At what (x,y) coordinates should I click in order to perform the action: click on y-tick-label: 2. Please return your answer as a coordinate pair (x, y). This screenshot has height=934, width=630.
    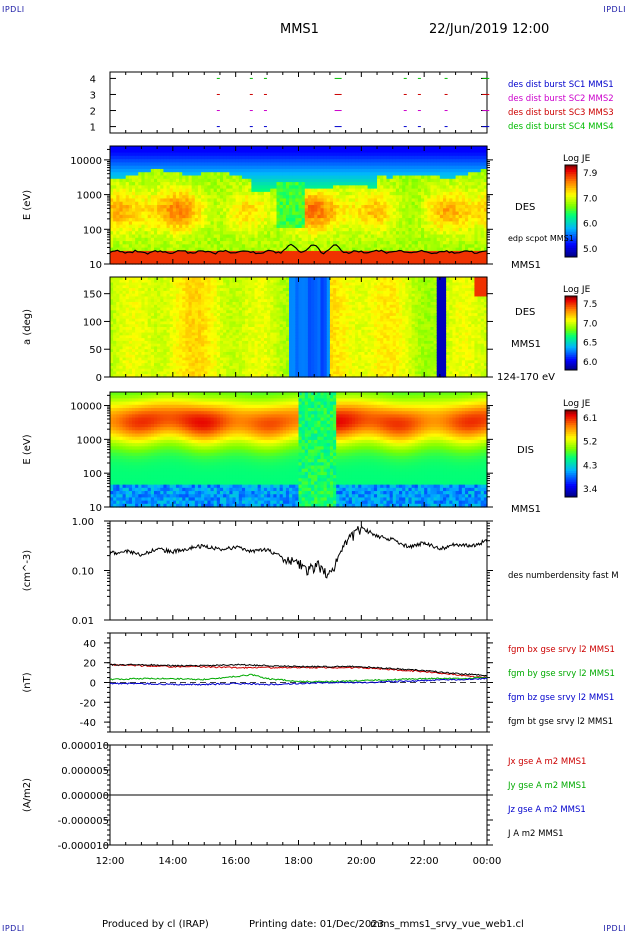
    Looking at the image, I should click on (93, 112).